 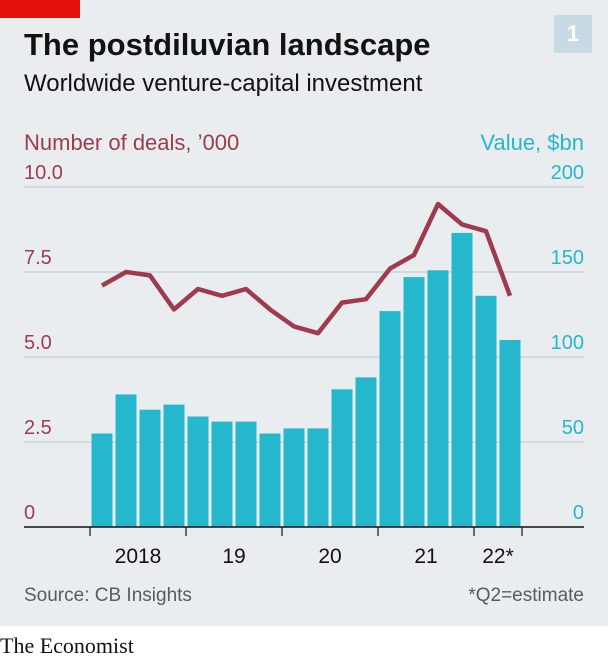 What do you see at coordinates (233, 556) in the screenshot?
I see `x-tick-label: 19` at bounding box center [233, 556].